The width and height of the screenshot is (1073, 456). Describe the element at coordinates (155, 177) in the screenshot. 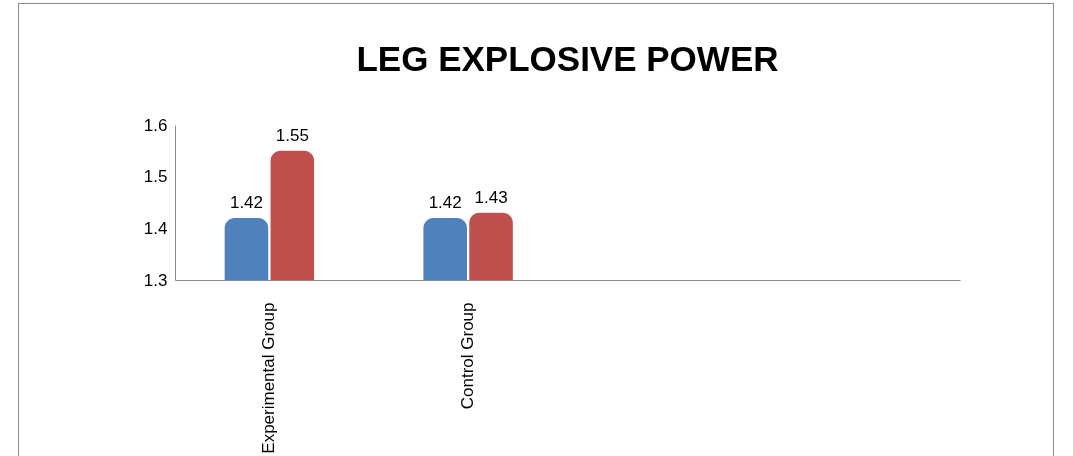

I see `y-tick-label: 1.5` at that location.